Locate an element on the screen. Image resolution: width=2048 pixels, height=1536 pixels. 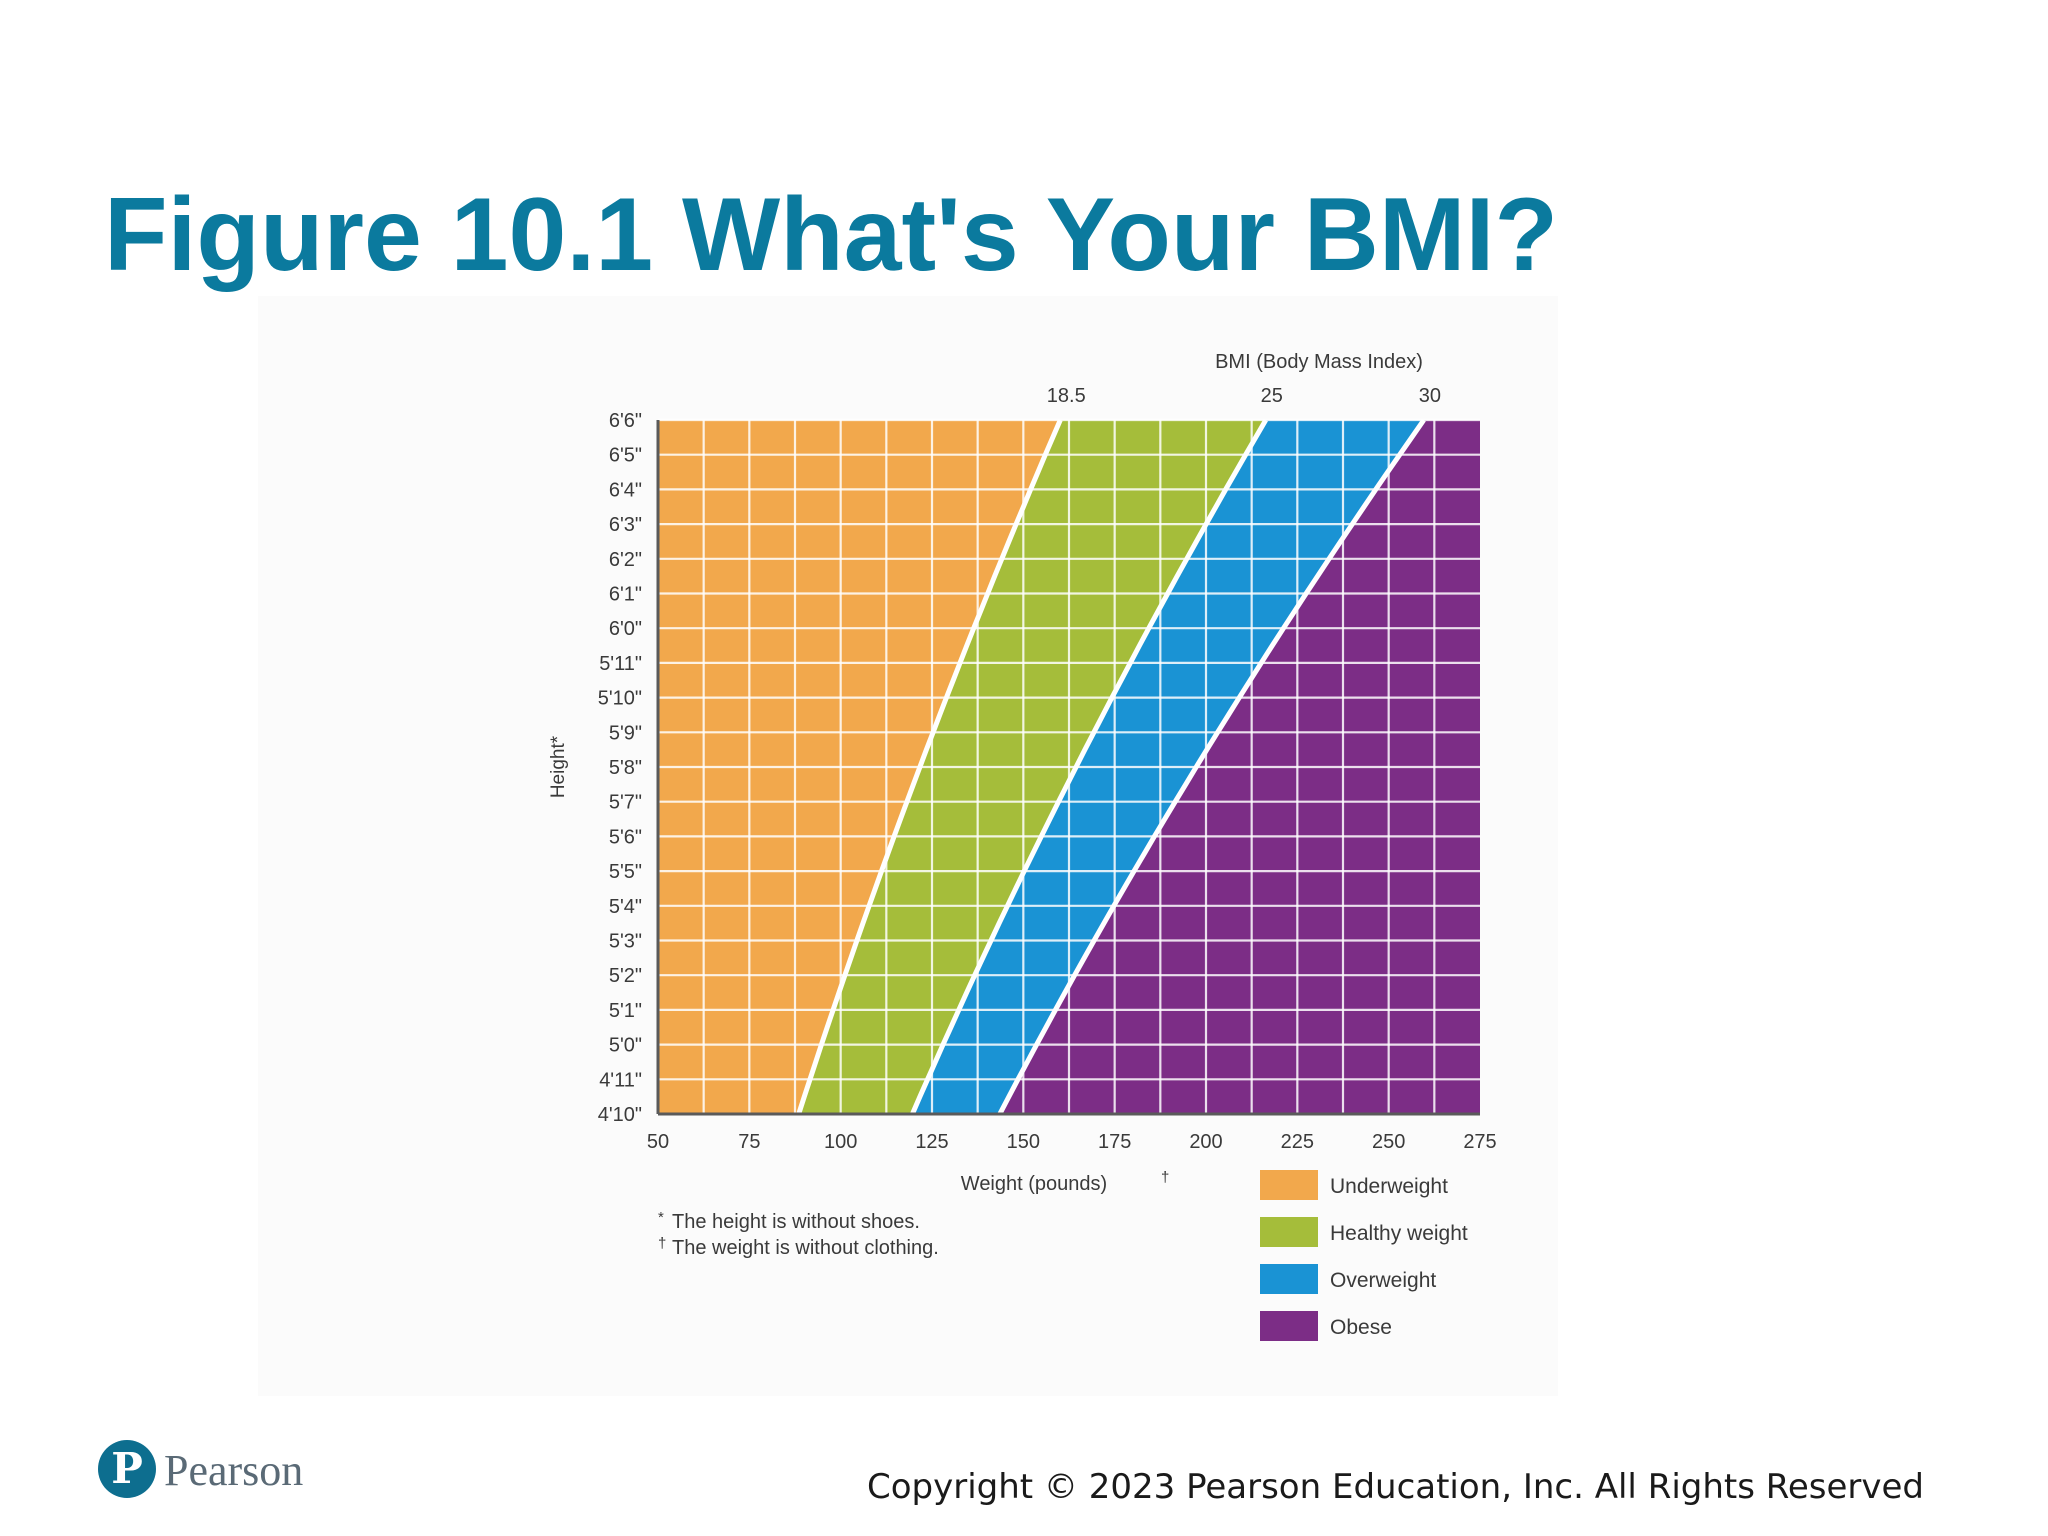
x-tick-label: 125 is located at coordinates (931, 1142).